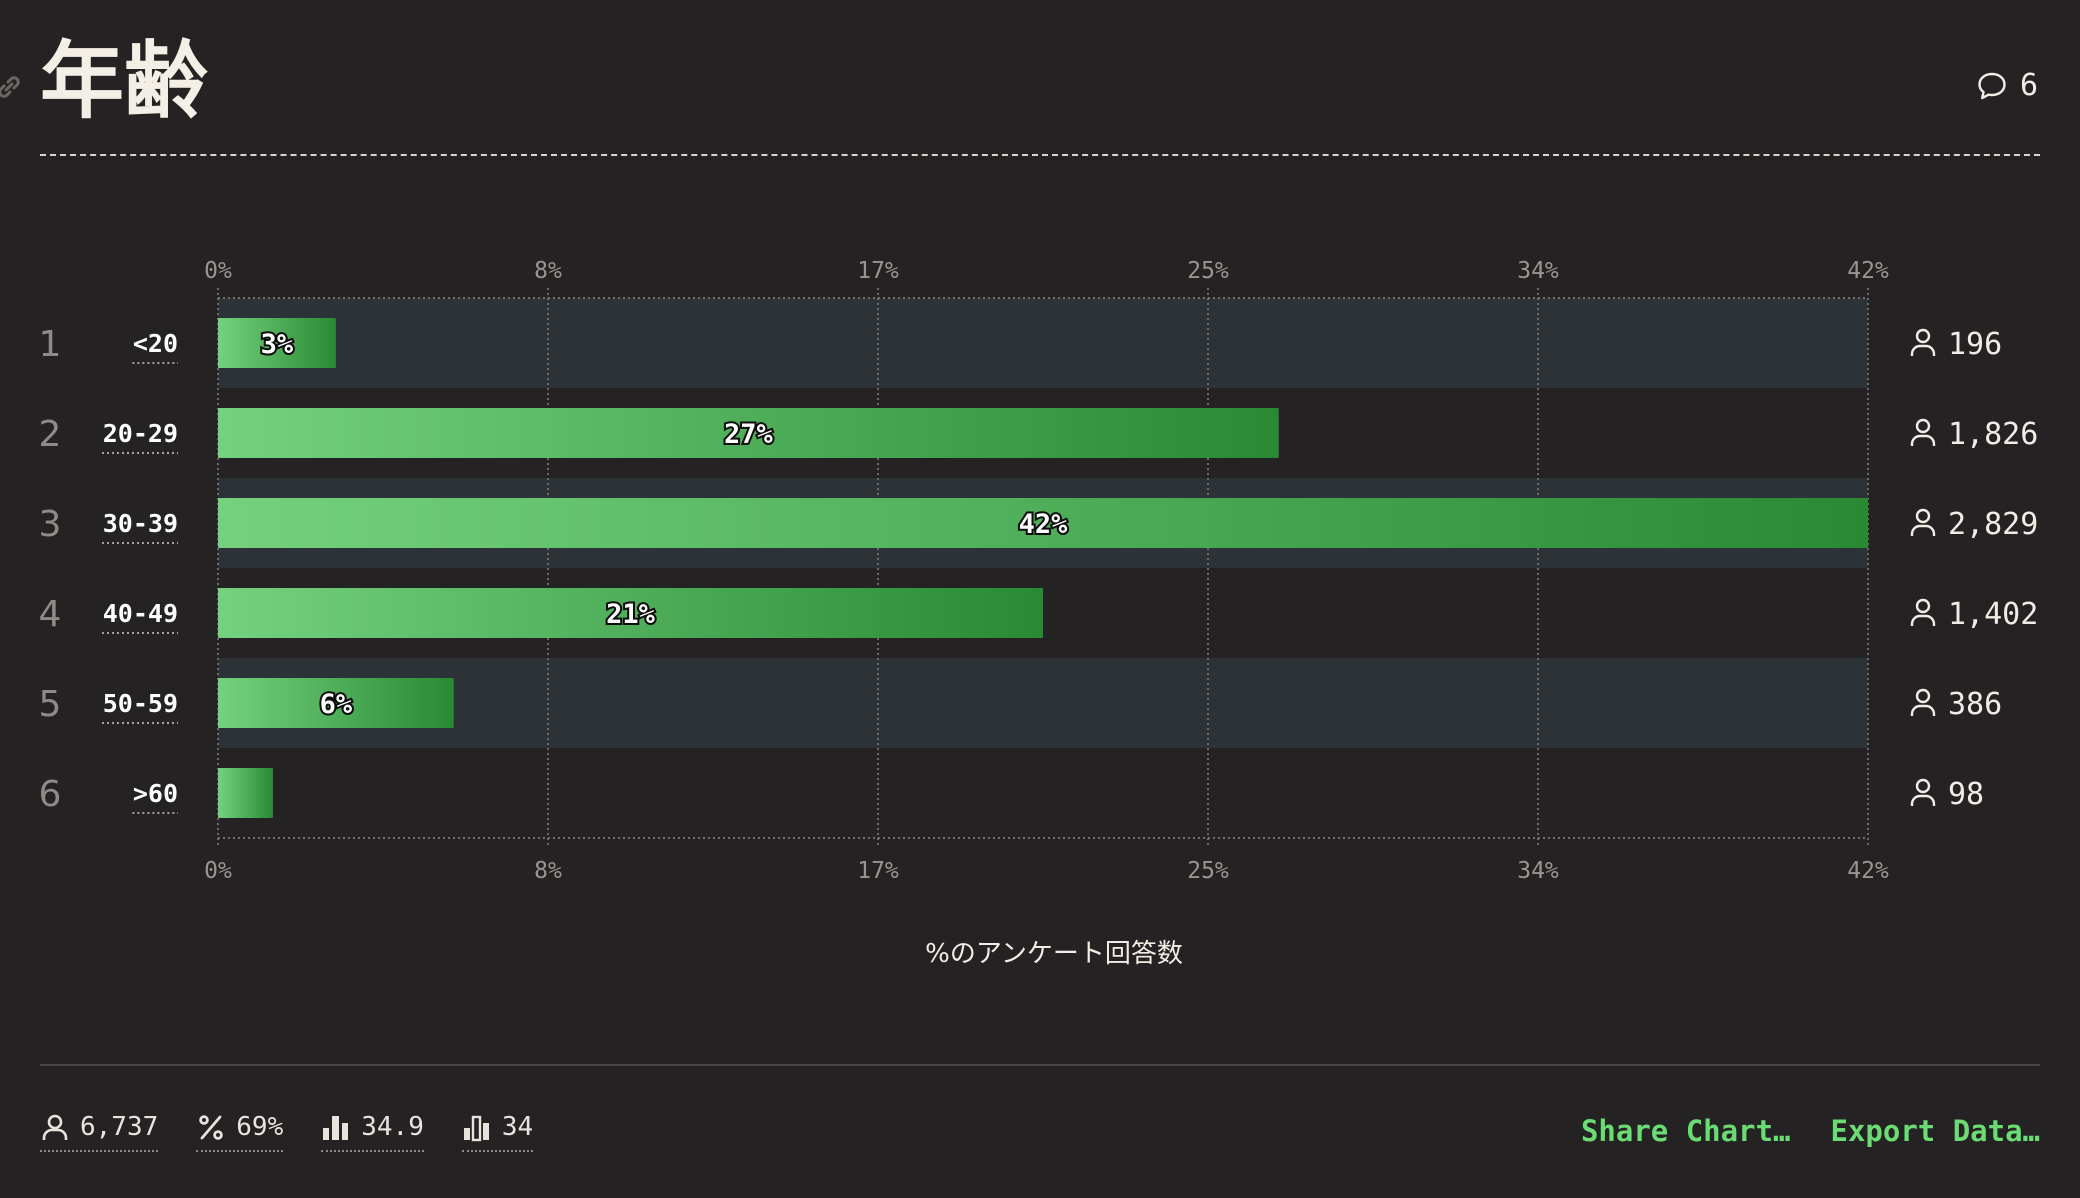  What do you see at coordinates (1993, 614) in the screenshot?
I see `respondent-count: 1,402` at bounding box center [1993, 614].